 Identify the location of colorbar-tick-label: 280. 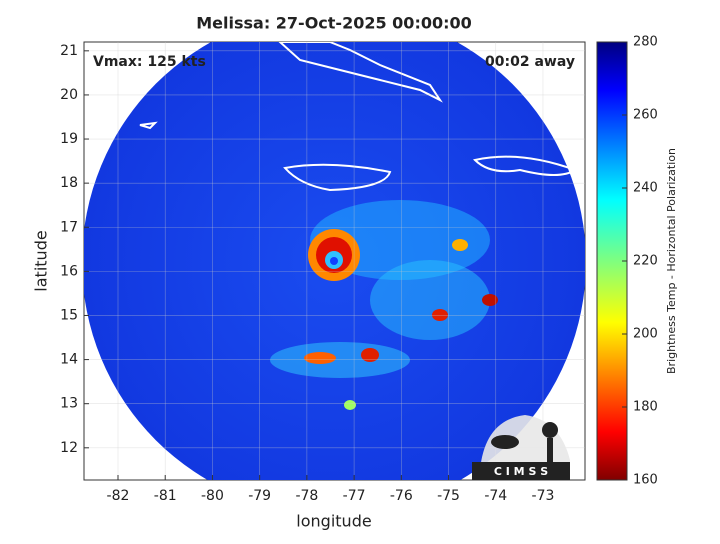
(645, 42).